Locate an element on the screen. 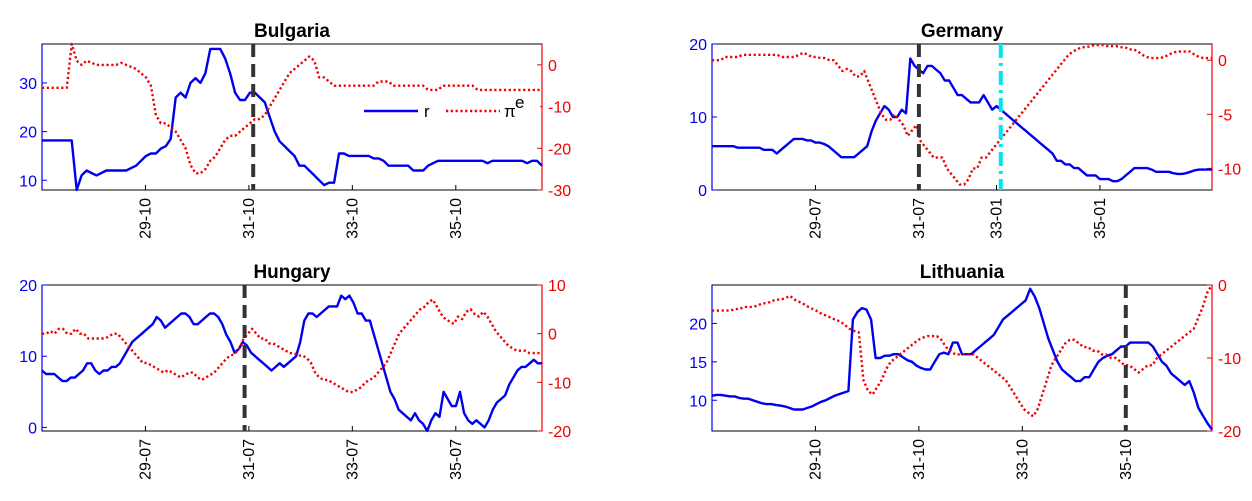 Image resolution: width=1252 pixels, height=501 pixels. y-right-tick-label: -5 is located at coordinates (1225, 115).